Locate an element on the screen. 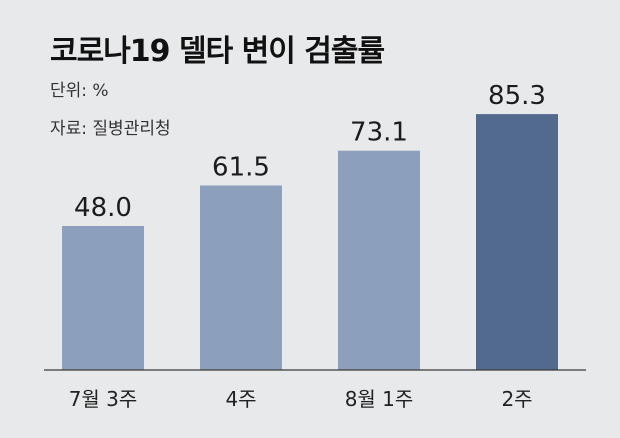 The height and width of the screenshot is (438, 620). unit-label: 단위: % is located at coordinates (79, 91).